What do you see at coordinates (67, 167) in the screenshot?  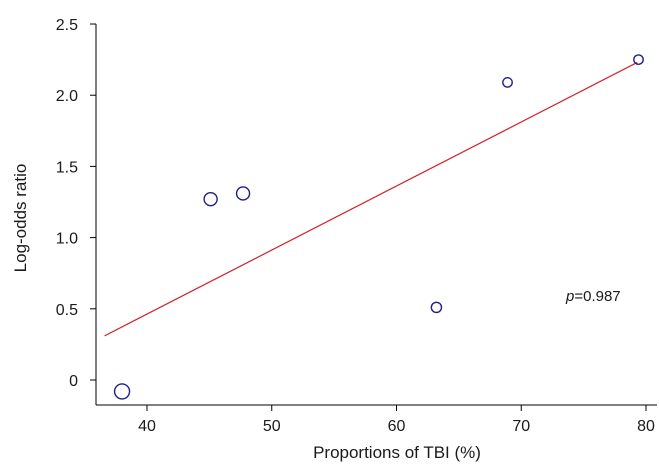 I see `y-tick-label: 1.5` at bounding box center [67, 167].